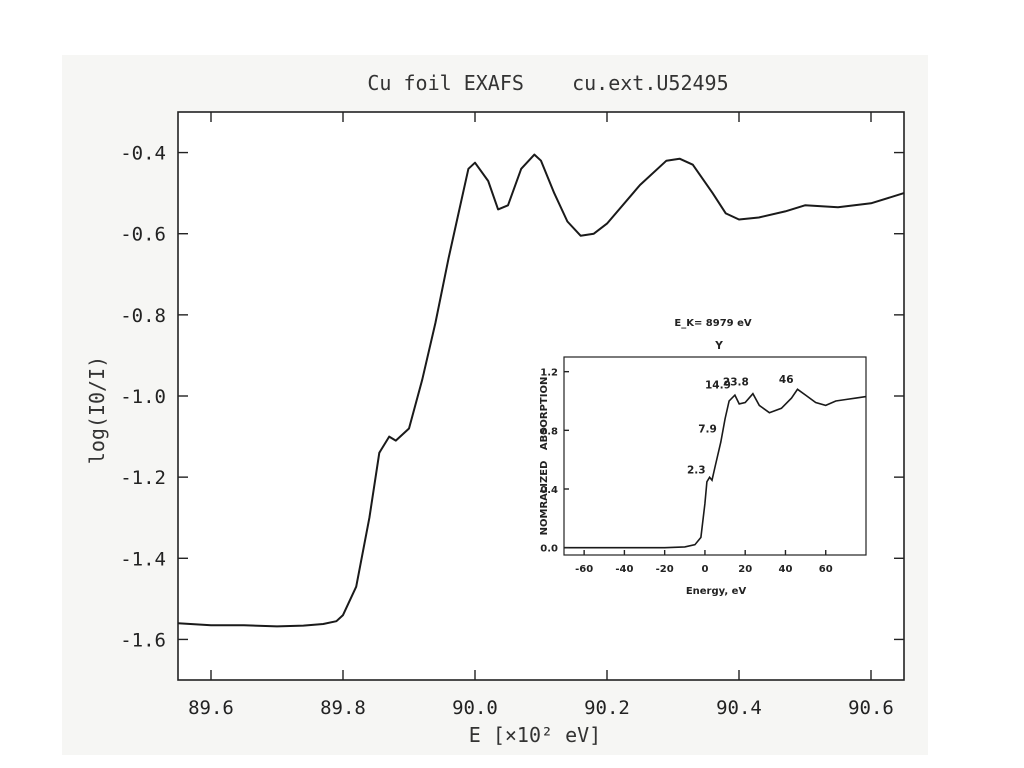  What do you see at coordinates (665, 569) in the screenshot?
I see `inset-x-tick-label: -20` at bounding box center [665, 569].